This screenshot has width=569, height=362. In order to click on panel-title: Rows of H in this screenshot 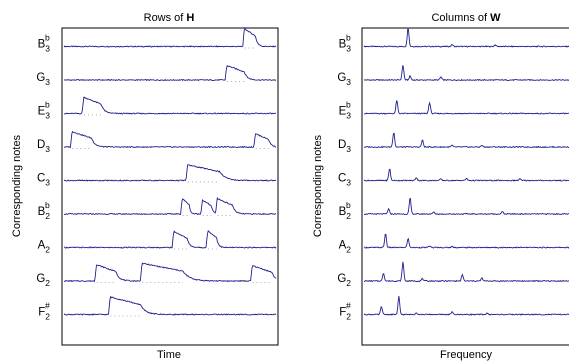, I will do `click(169, 18)`.